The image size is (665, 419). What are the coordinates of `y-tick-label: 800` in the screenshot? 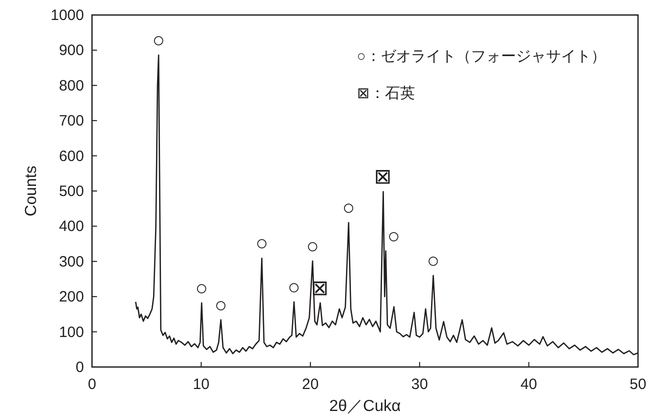 It's located at (71, 85).